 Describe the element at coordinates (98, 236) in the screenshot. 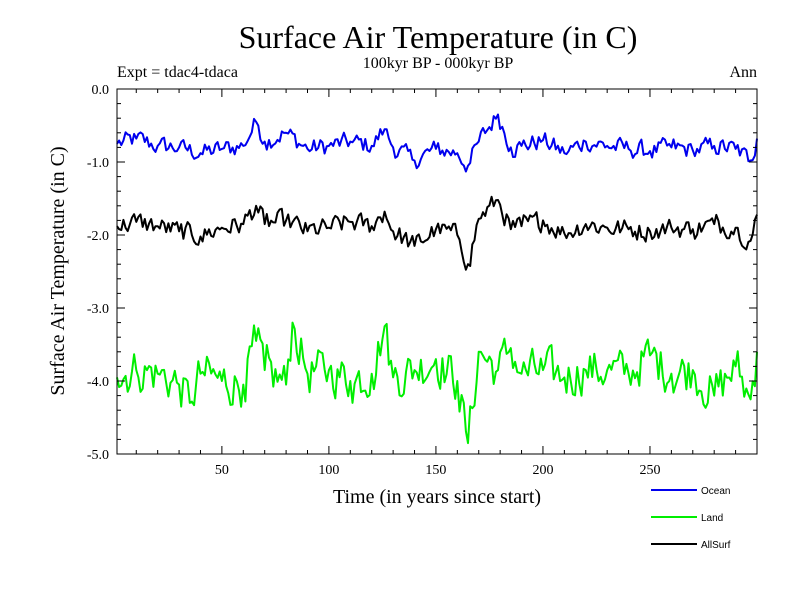

I see `y-tick-label: -2.0` at that location.